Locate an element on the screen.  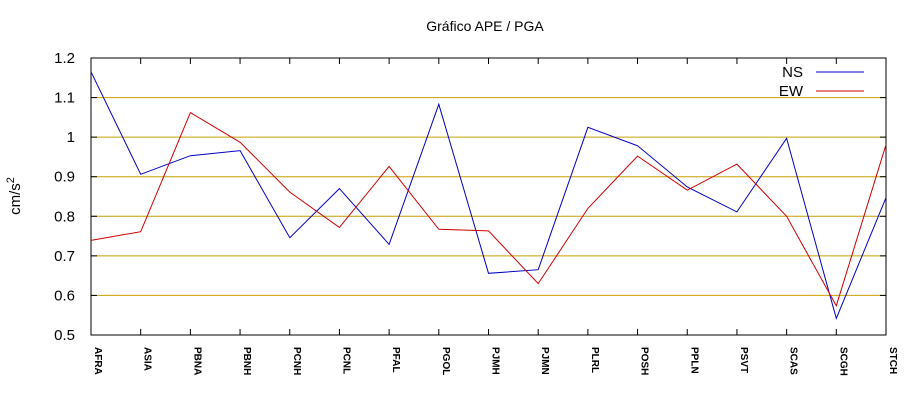
y-axis-label-unit: cm/s is located at coordinates (15, 199).